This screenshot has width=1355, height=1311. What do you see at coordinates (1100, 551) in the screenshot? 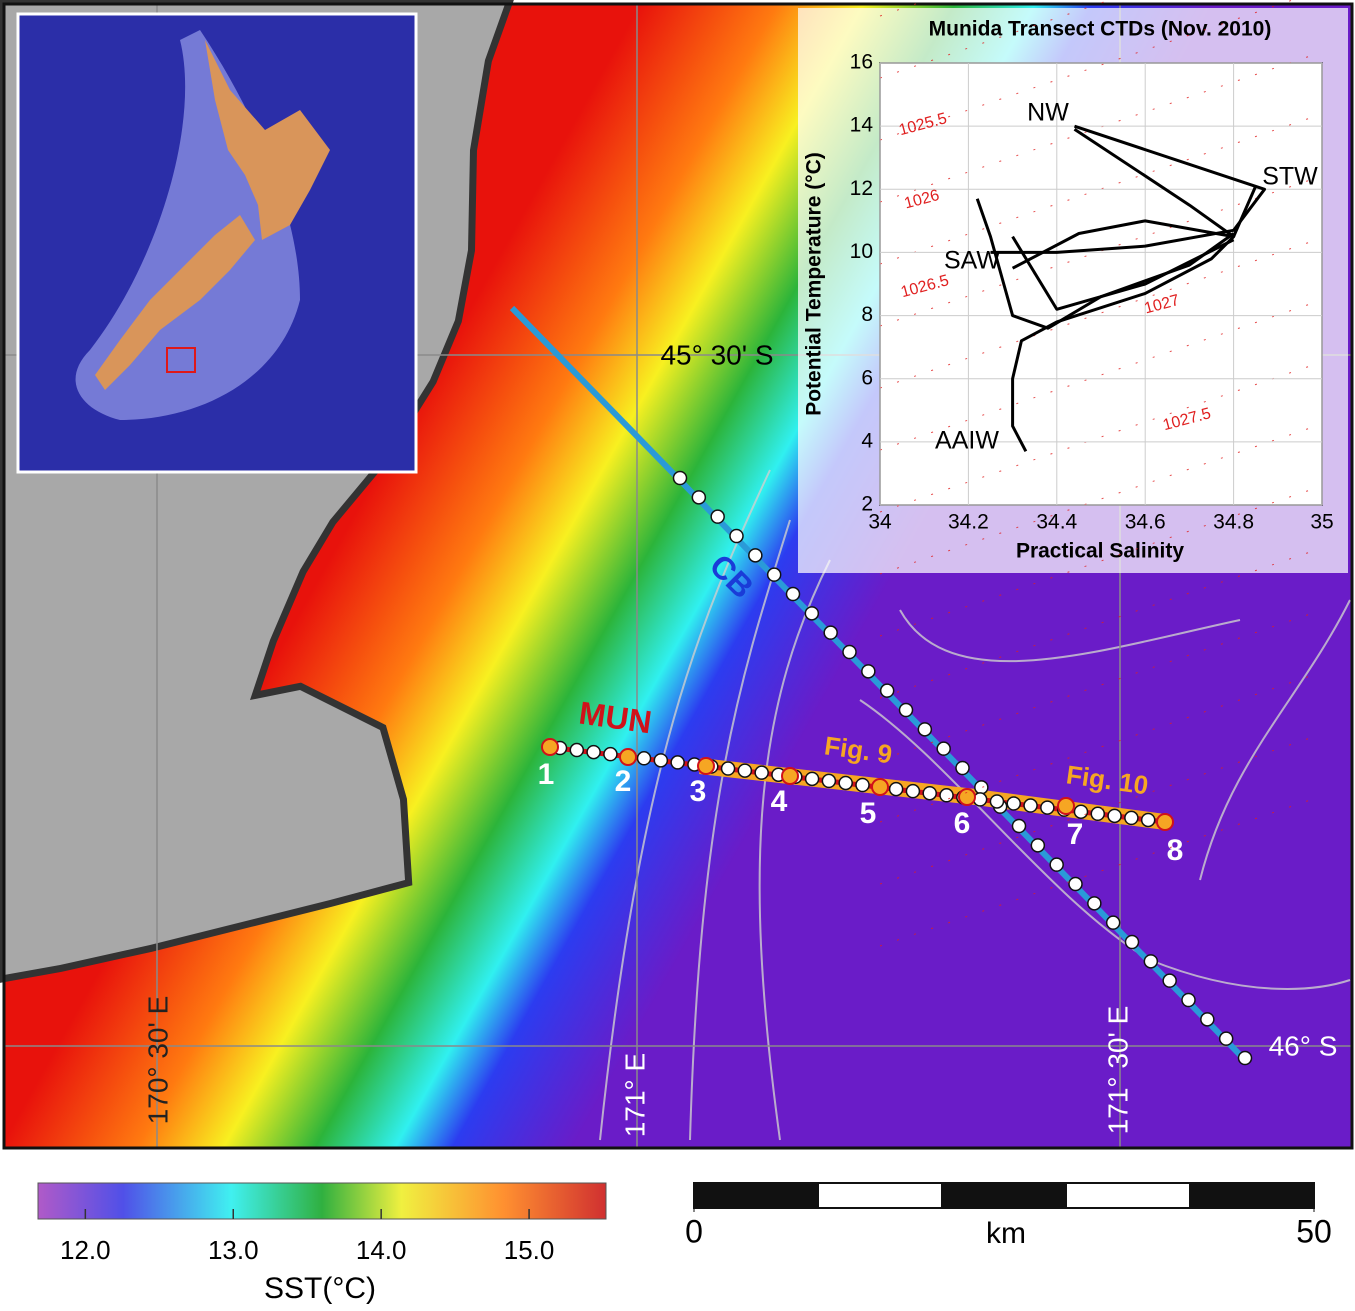
I see `x-axis-label: Practical Salinity` at bounding box center [1100, 551].